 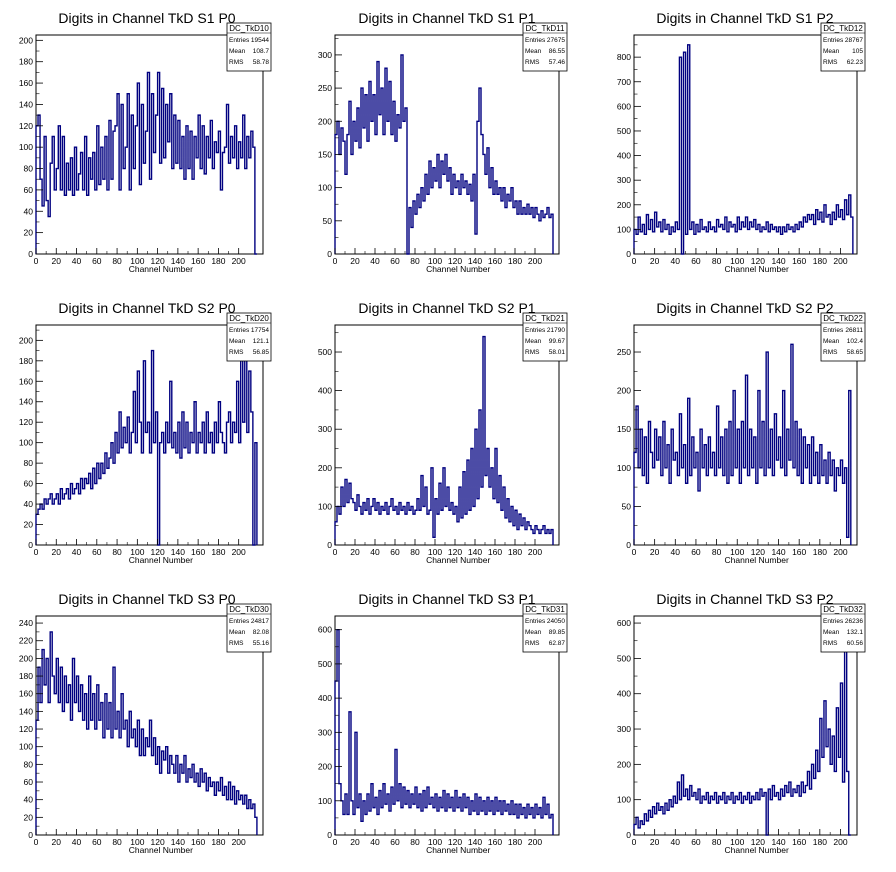 I want to click on stats-value-rms: 62.23, so click(x=855, y=62).